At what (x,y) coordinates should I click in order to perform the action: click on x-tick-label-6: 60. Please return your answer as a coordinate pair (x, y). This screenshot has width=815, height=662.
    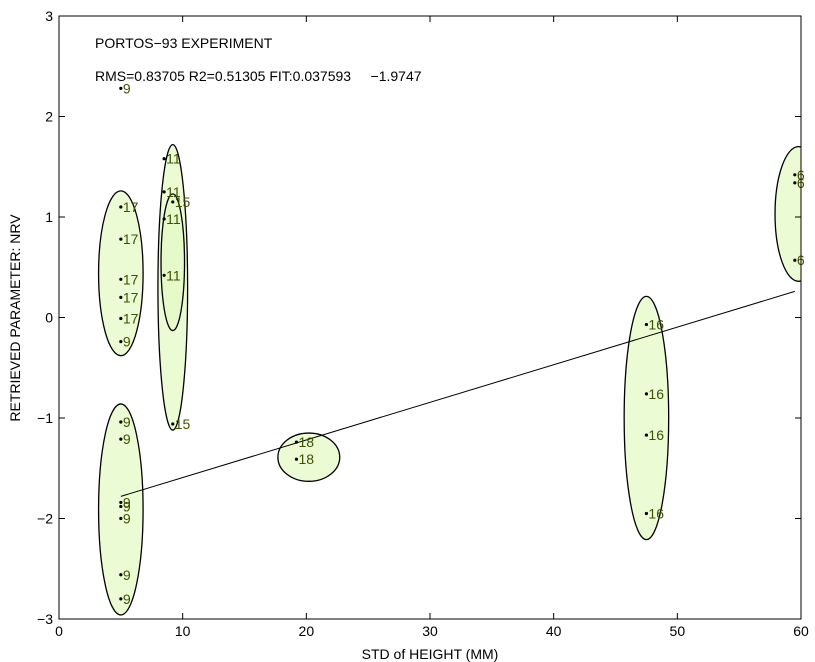
    Looking at the image, I should click on (801, 631).